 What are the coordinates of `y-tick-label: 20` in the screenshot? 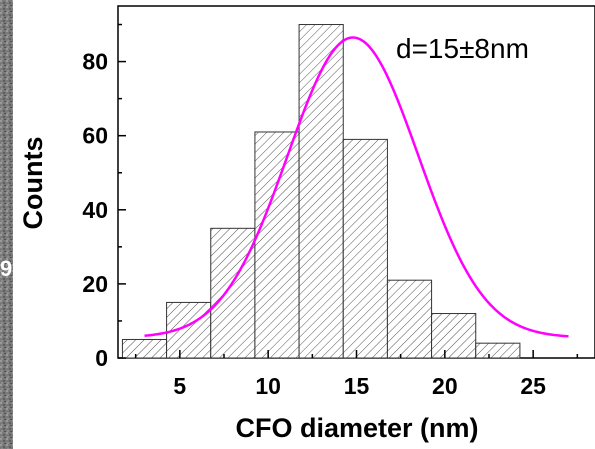 It's located at (95, 284).